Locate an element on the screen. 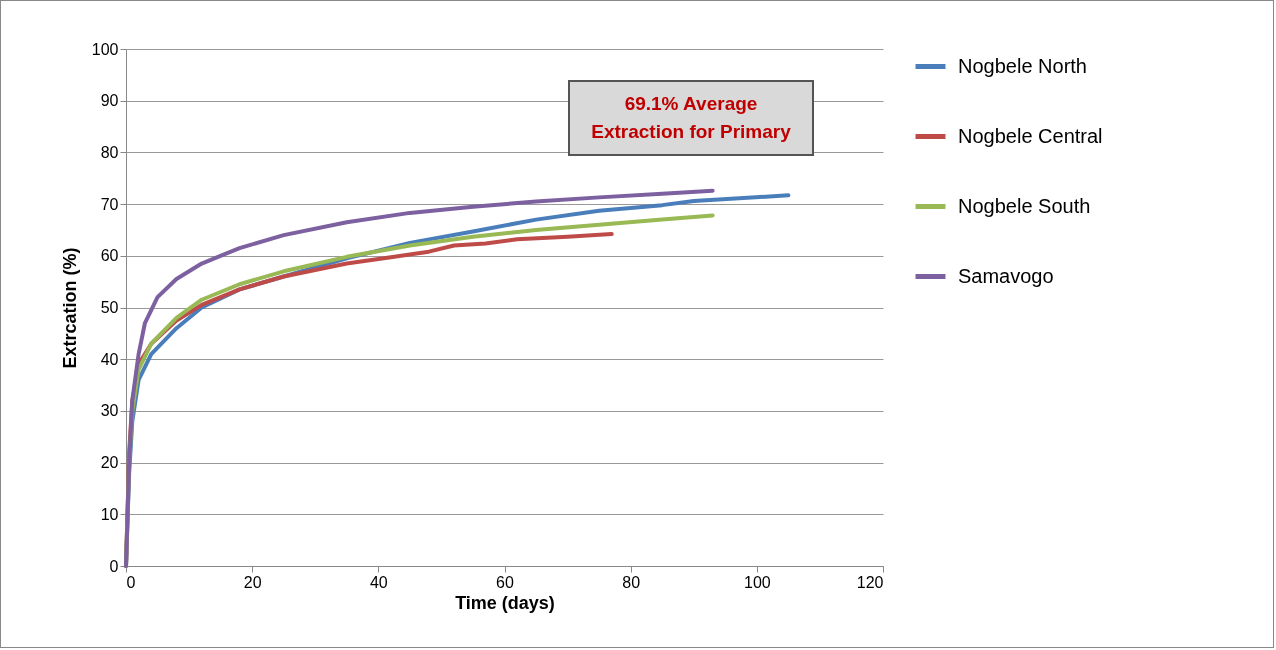 The width and height of the screenshot is (1276, 650). y-tick-label: 20 is located at coordinates (109, 463).